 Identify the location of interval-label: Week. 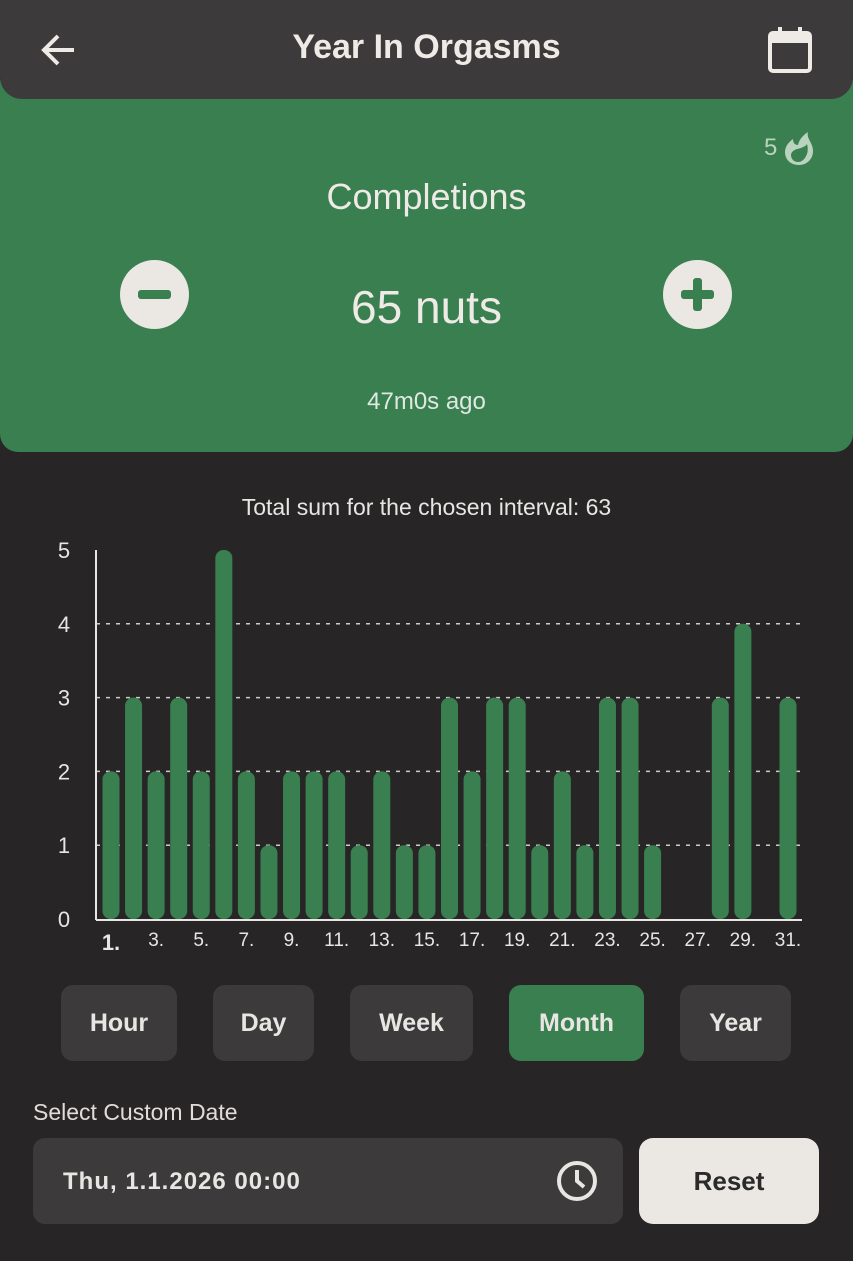
(411, 1022).